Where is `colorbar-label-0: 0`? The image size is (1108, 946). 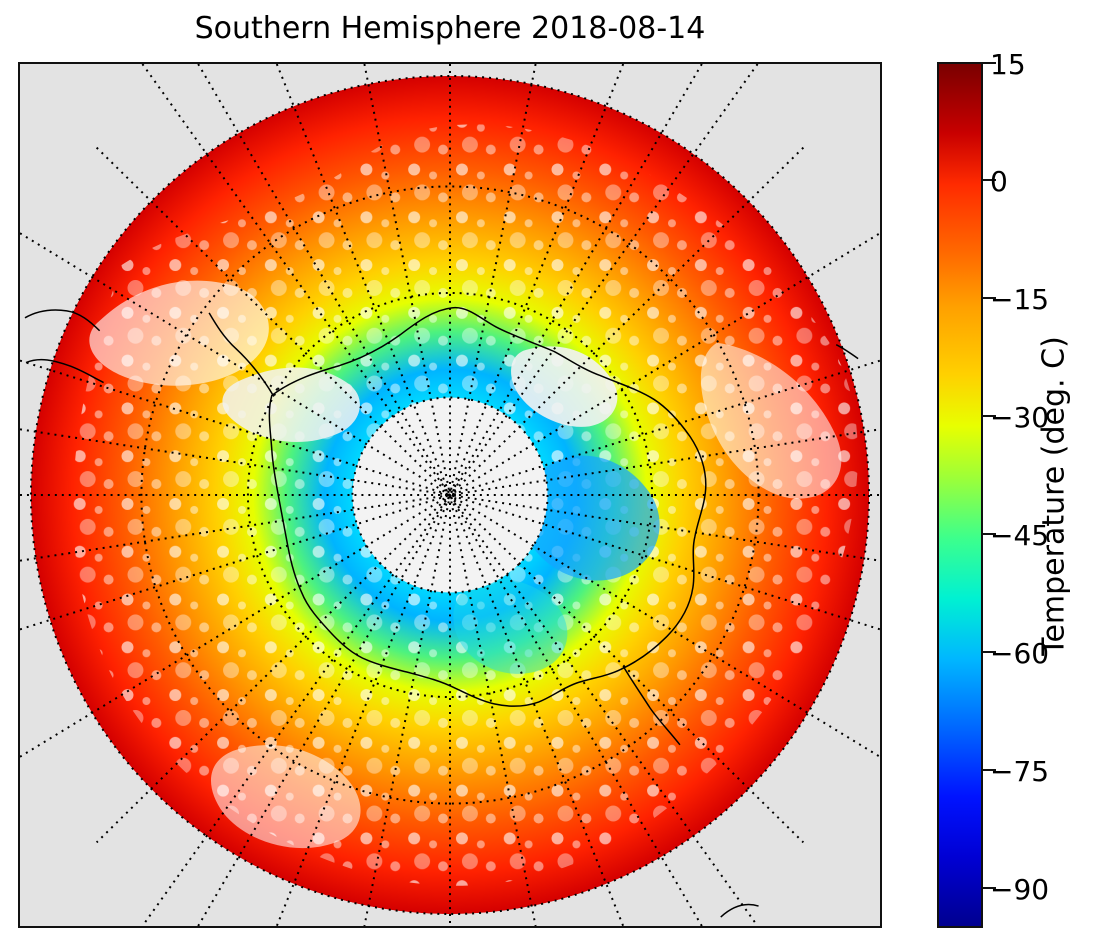 colorbar-label-0: 0 is located at coordinates (999, 181).